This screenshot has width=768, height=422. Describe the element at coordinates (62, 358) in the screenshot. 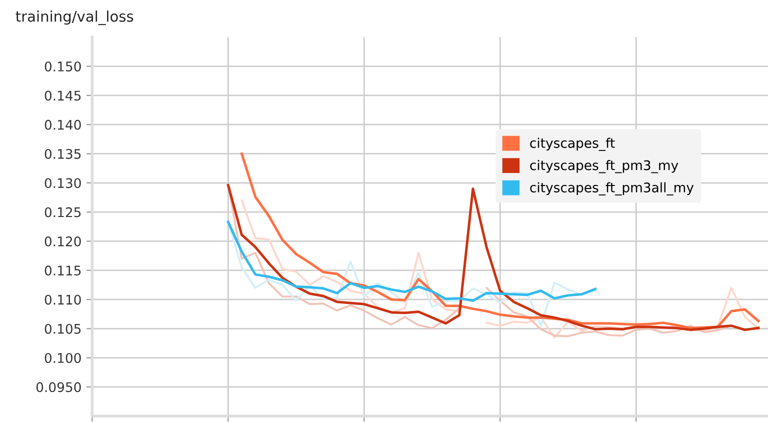

I see `y-tick-label: 0.100` at that location.